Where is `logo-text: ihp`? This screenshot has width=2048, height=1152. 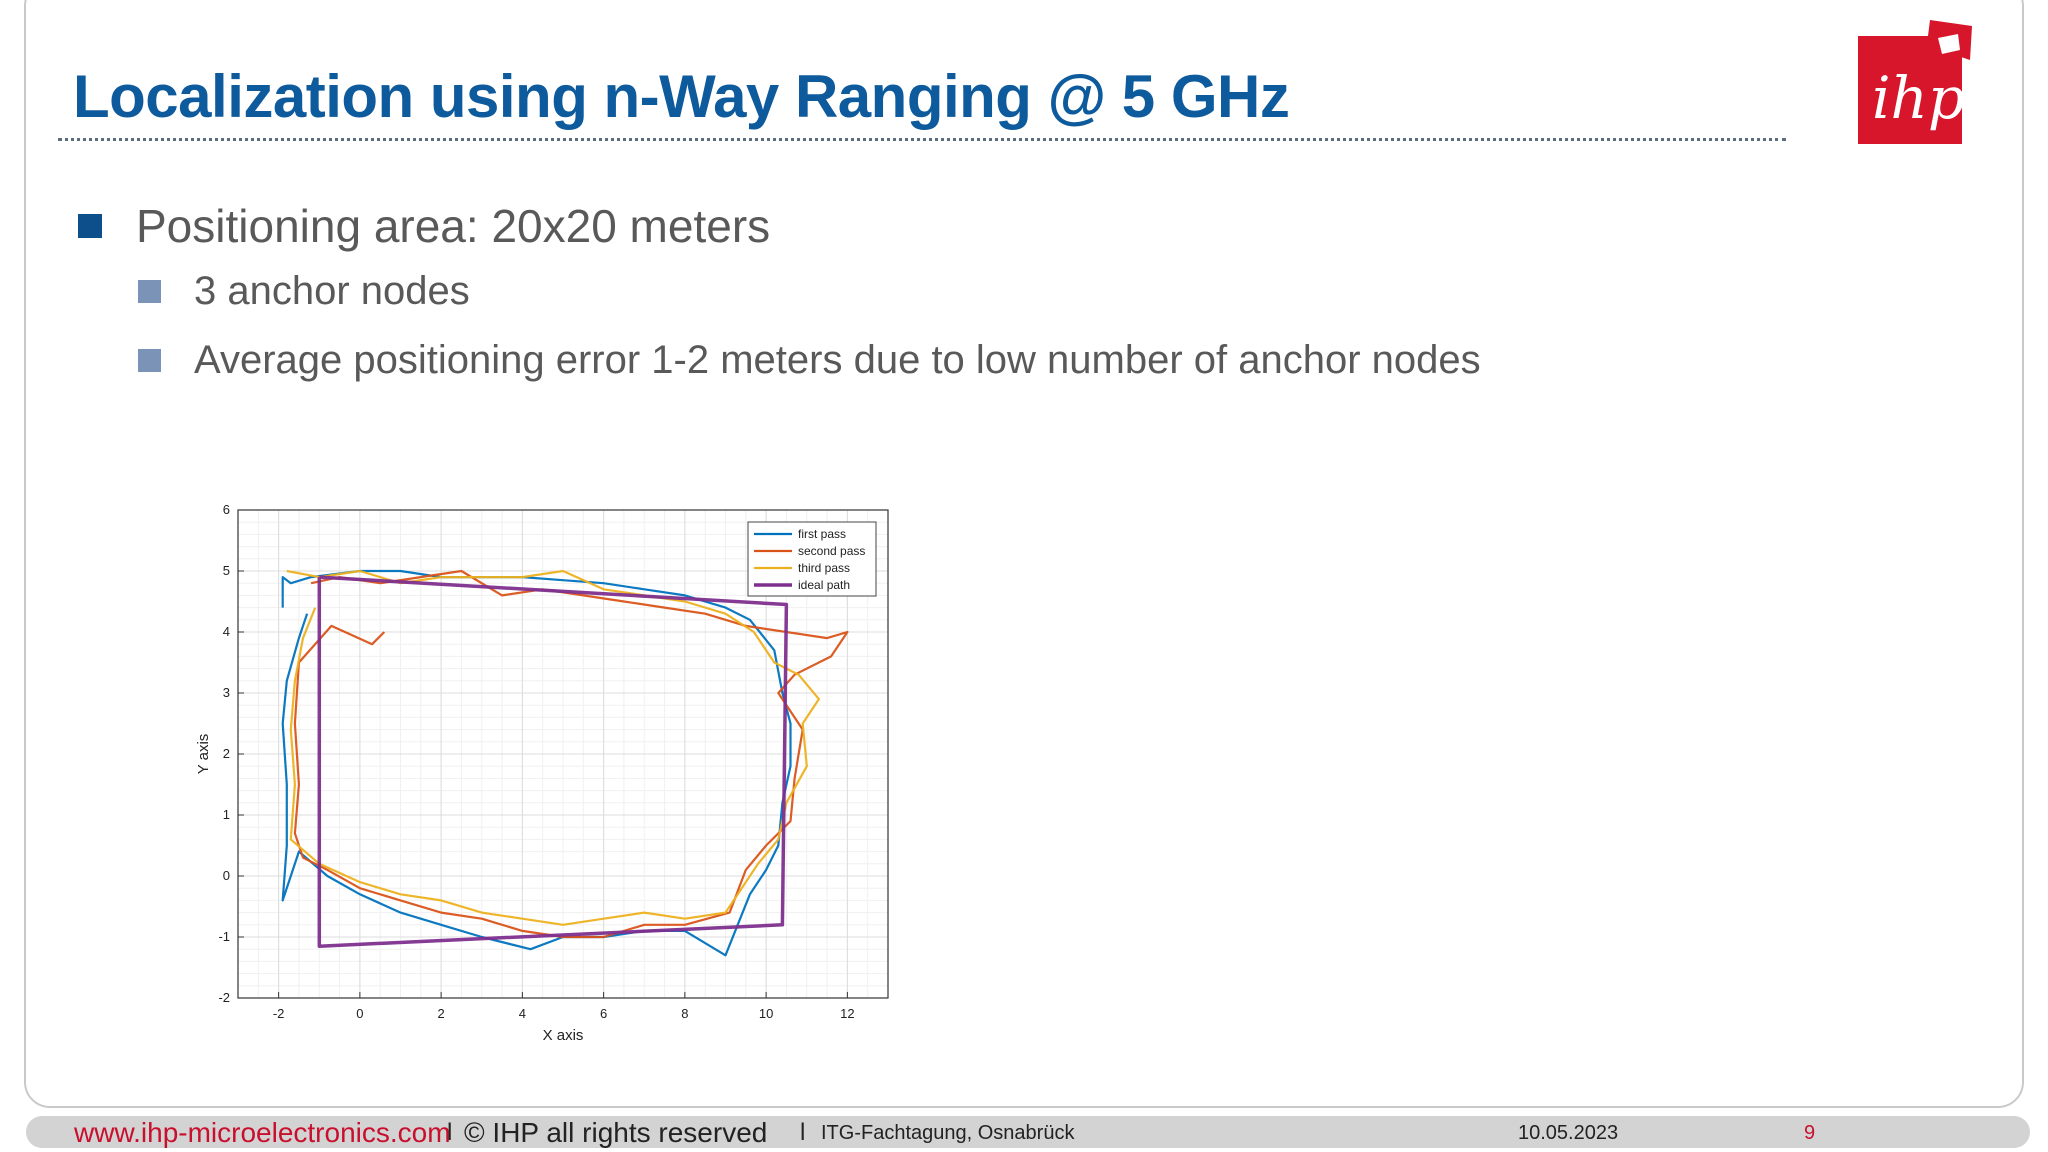 logo-text: ihp is located at coordinates (1918, 98).